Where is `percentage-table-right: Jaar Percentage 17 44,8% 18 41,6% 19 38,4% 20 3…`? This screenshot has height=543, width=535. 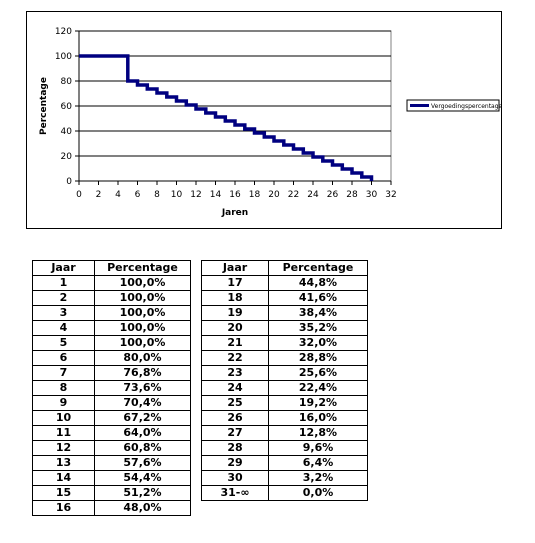
percentage-table-right: Jaar Percentage 17 44,8% 18 41,6% 19 38,4% 20 3… is located at coordinates (284, 380).